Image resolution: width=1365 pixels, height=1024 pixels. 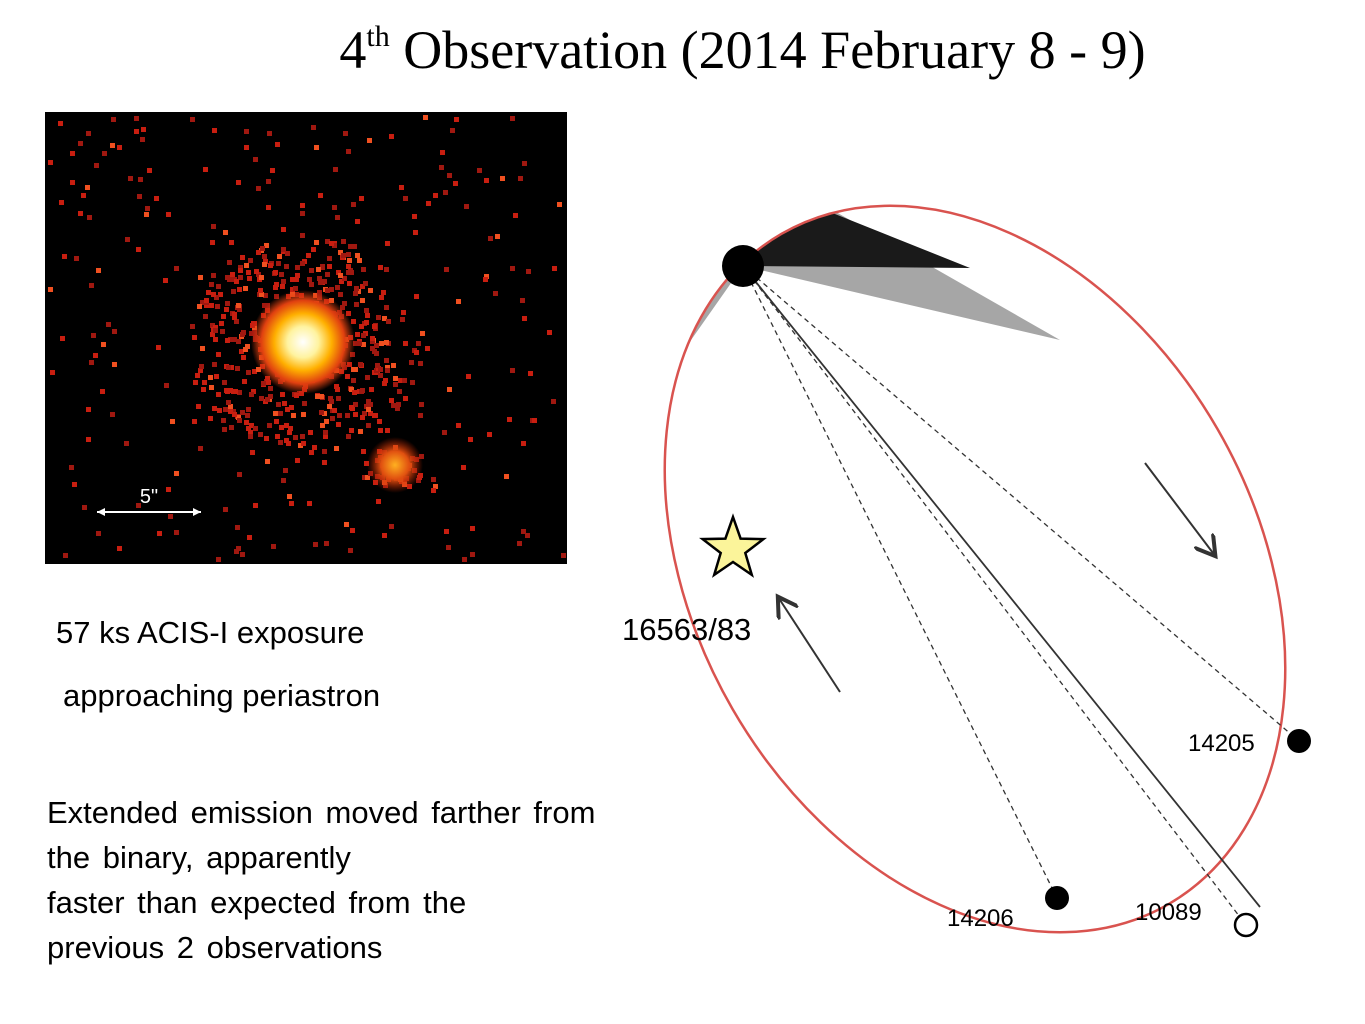 I want to click on orbit-point-10089-marker, so click(x=1246, y=925).